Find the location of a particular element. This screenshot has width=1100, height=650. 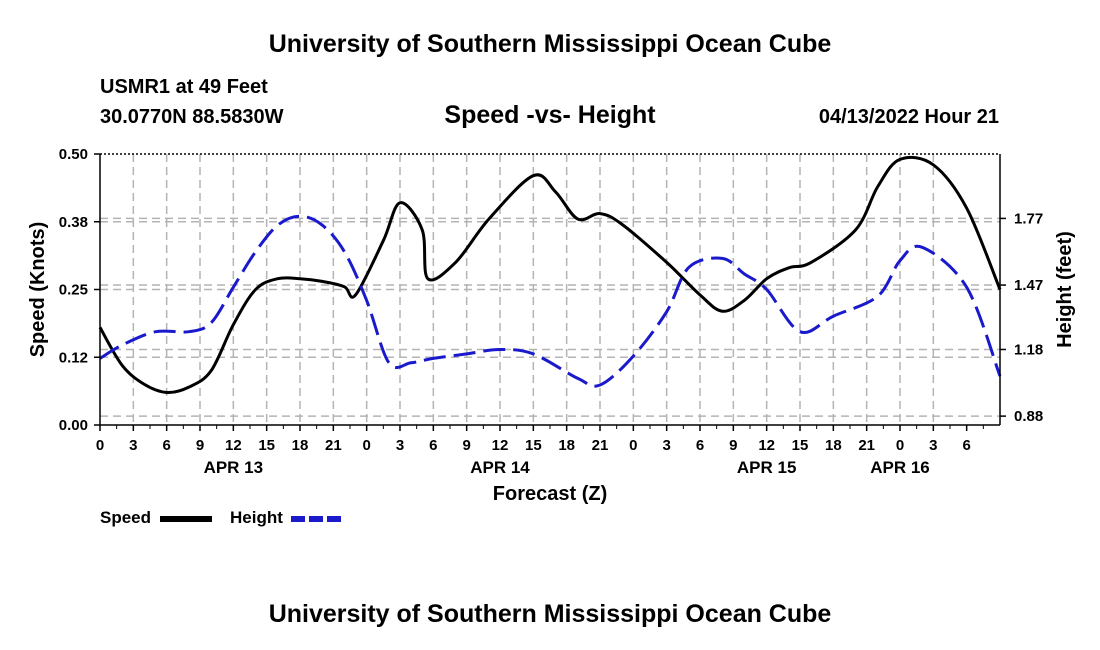

station-coordinates: 30.0770N 88.5830W is located at coordinates (192, 117).